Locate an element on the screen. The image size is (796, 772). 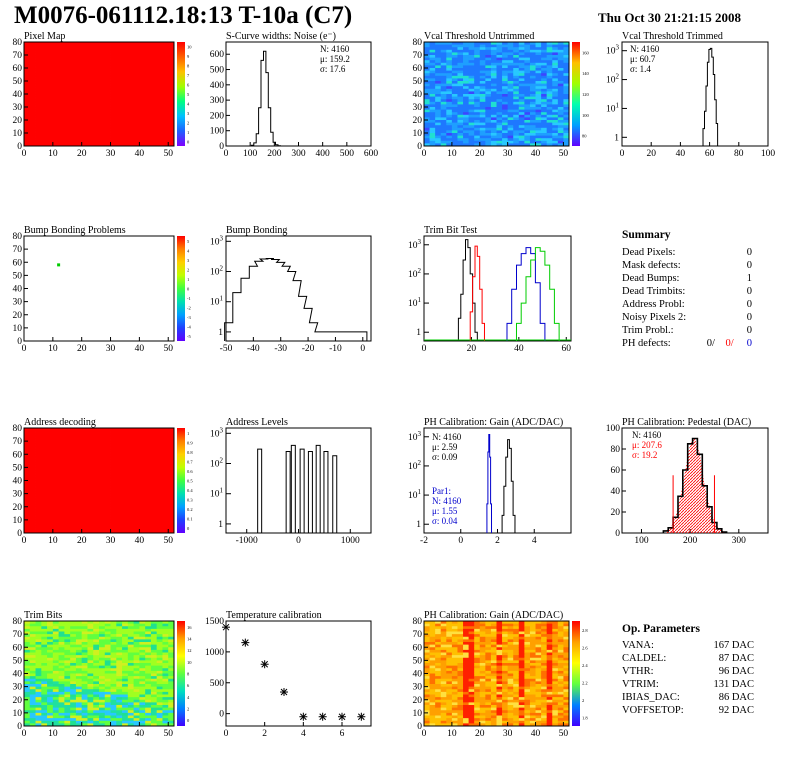
y-tick-label: 50 is located at coordinates (18, 276).